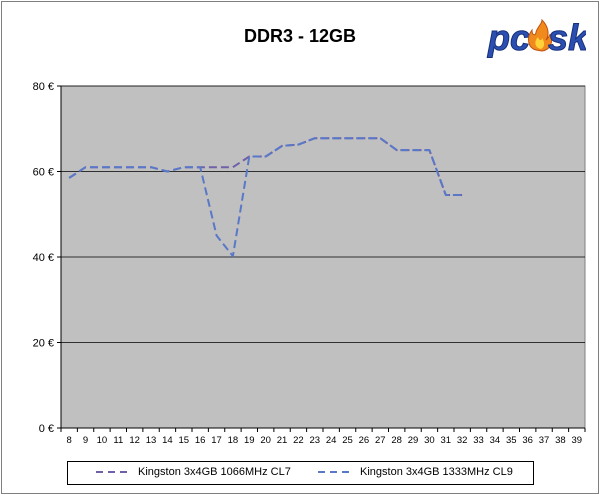 This screenshot has height=495, width=600. Describe the element at coordinates (396, 440) in the screenshot. I see `x-tick-label: 28` at that location.